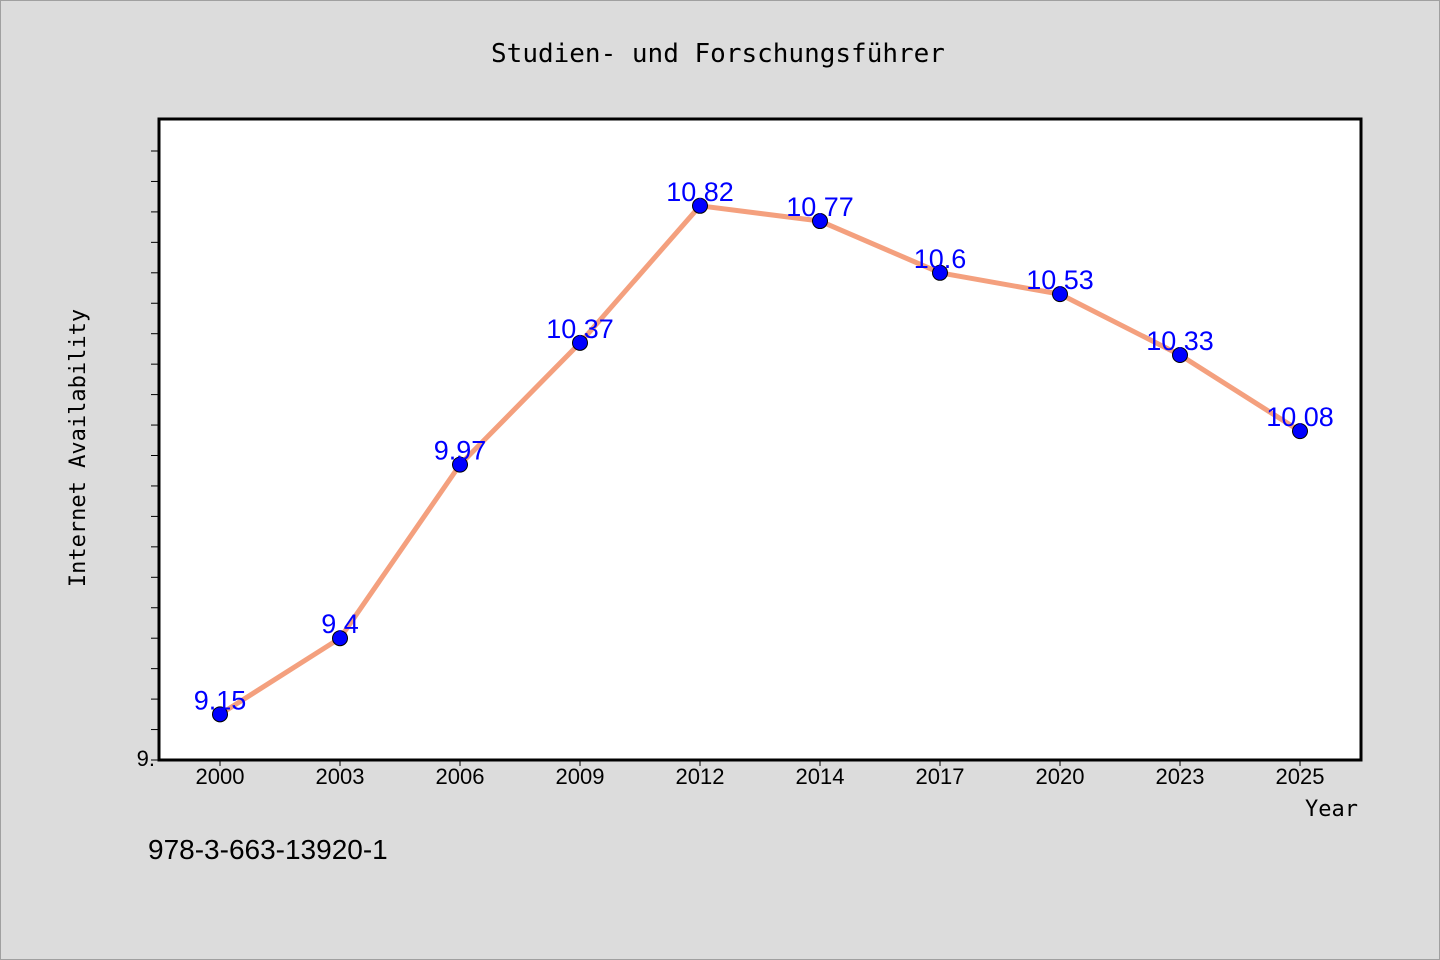  Describe the element at coordinates (940, 259) in the screenshot. I see `data-label: 10.6` at that location.